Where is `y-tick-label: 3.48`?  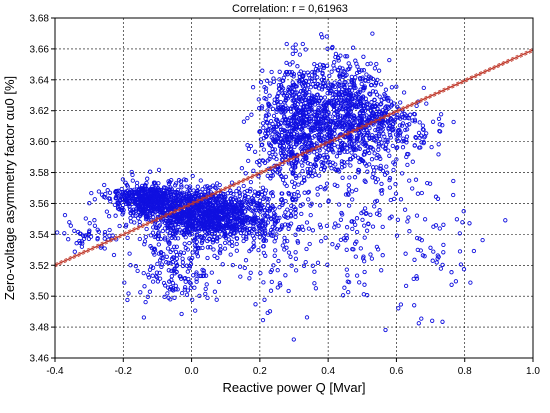
y-tick-label: 3.48 is located at coordinates (40, 328).